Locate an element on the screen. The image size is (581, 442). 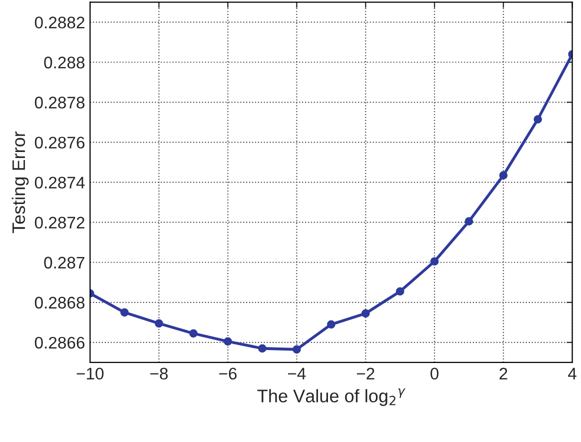
y-tick-label: 0.2874 is located at coordinates (59, 182).